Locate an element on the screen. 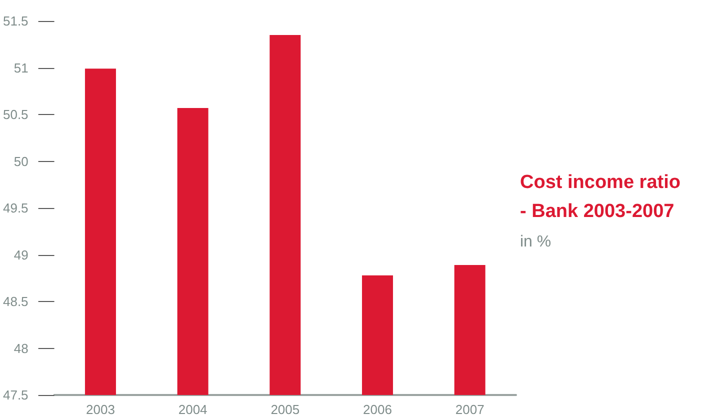 The height and width of the screenshot is (416, 704). y-tick-label: 50.5 is located at coordinates (15, 114).